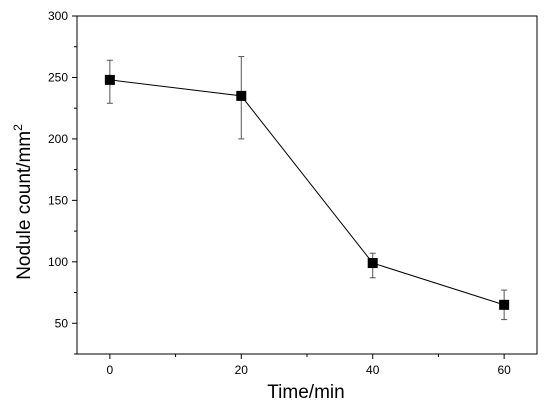 Image resolution: width=550 pixels, height=412 pixels. Describe the element at coordinates (58, 262) in the screenshot. I see `y-tick-label: 100` at that location.